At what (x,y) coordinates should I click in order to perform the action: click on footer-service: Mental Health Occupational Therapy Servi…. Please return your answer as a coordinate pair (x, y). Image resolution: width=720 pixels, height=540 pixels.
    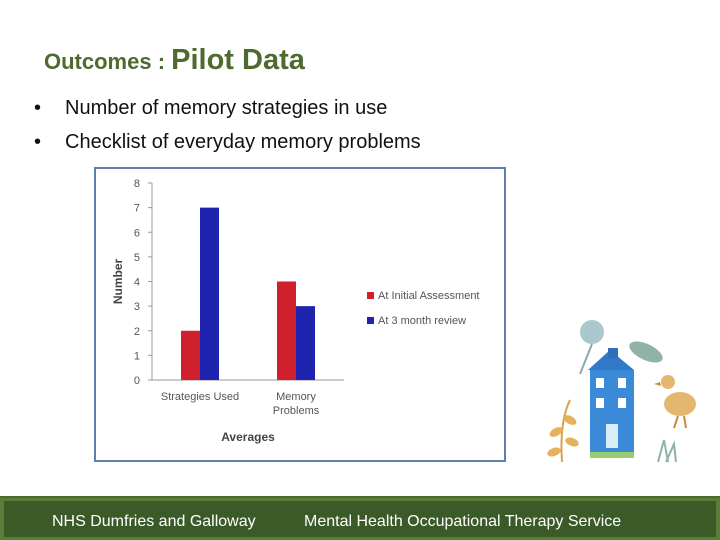
    Looking at the image, I should click on (463, 521).